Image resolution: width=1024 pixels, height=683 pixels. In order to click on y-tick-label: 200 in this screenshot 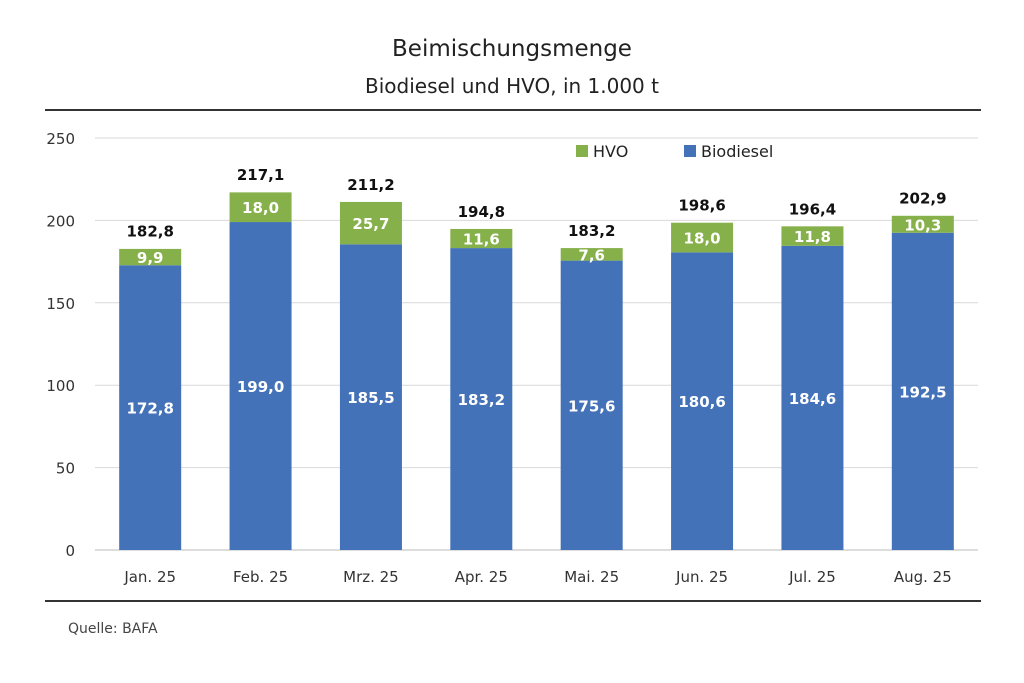, I will do `click(60, 221)`.